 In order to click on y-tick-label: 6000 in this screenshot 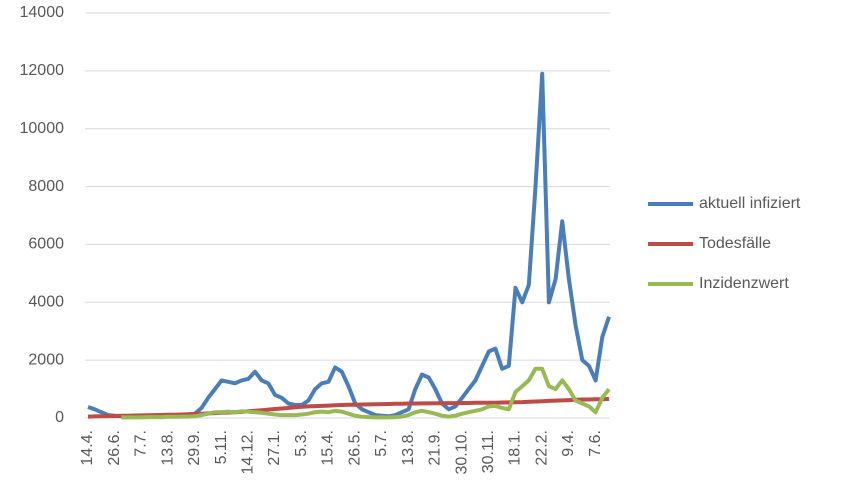, I will do `click(46, 244)`.